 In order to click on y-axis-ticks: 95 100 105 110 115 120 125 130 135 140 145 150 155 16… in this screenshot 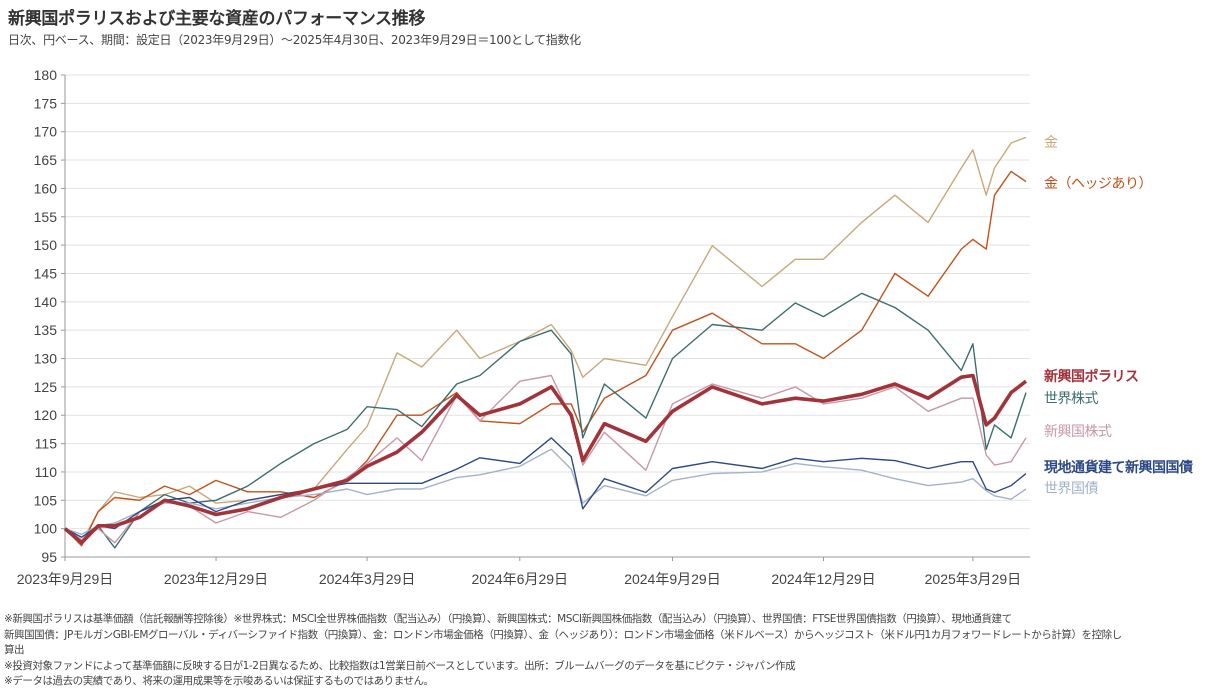, I will do `click(49, 316)`.